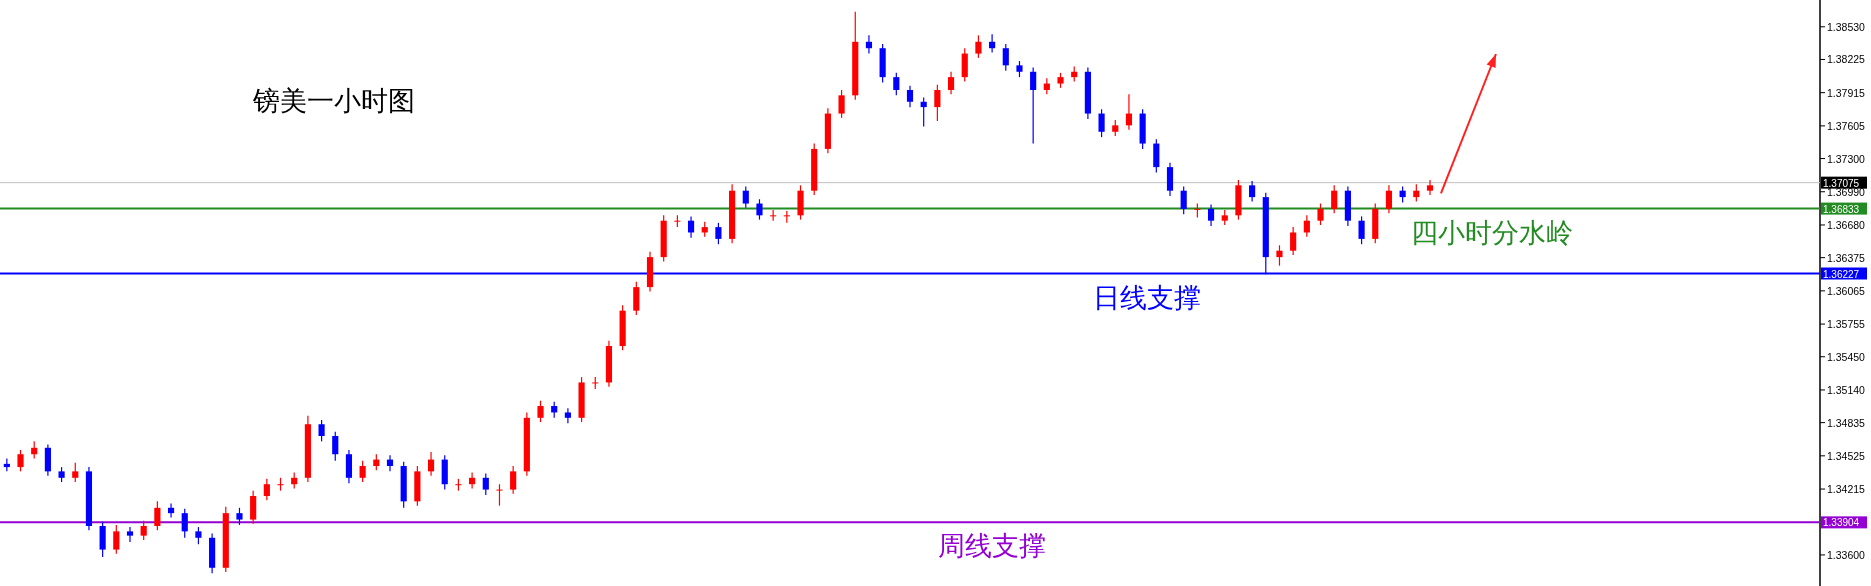 This screenshot has width=1871, height=586. What do you see at coordinates (1846, 324) in the screenshot?
I see `y-tick-label: 1.35755` at bounding box center [1846, 324].